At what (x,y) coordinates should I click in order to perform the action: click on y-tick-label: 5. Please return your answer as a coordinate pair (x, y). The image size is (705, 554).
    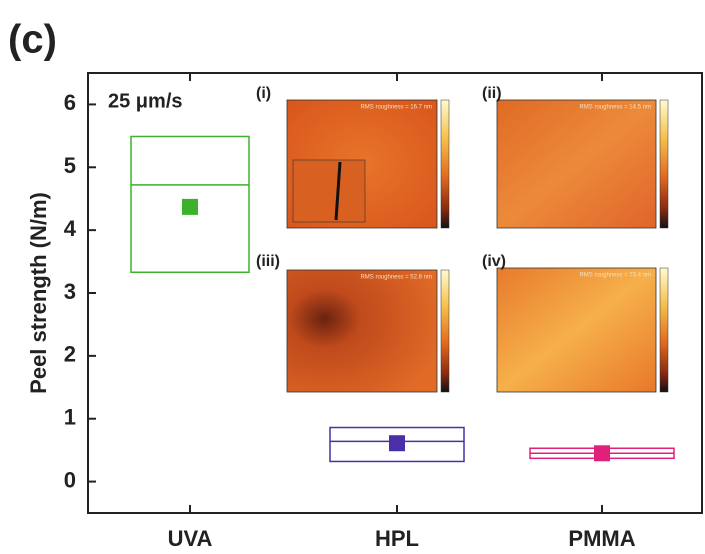
    Looking at the image, I should click on (70, 165).